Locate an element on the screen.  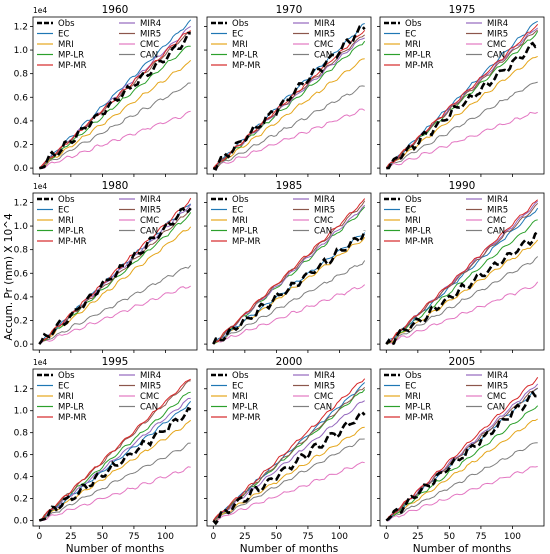
subplot-title: 1970 is located at coordinates (289, 10).